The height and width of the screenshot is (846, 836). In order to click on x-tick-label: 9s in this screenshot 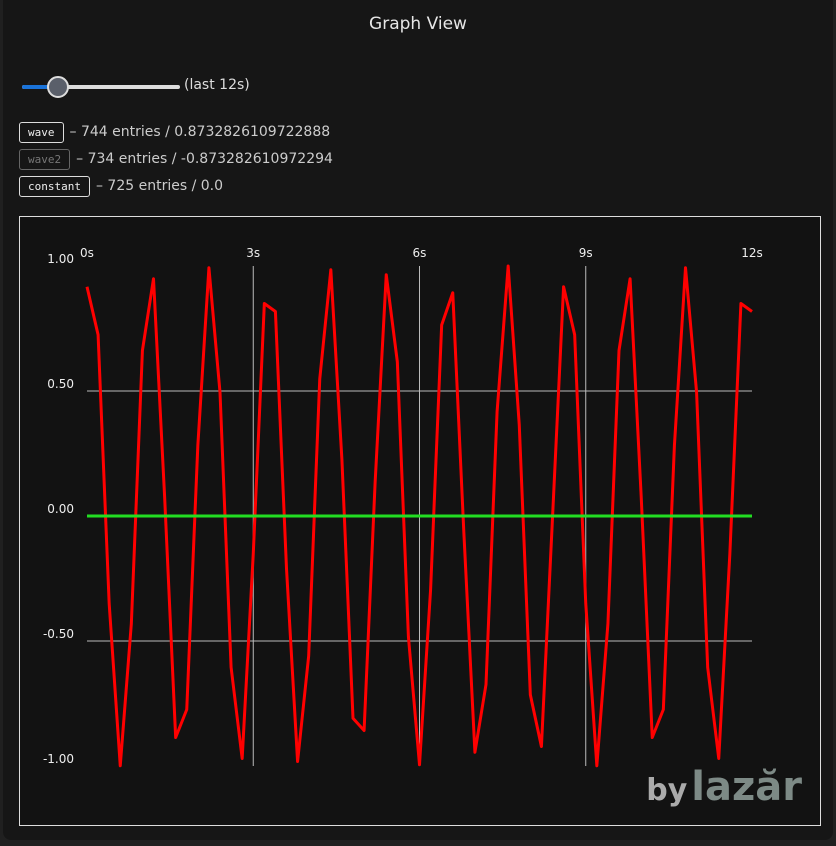, I will do `click(586, 253)`.